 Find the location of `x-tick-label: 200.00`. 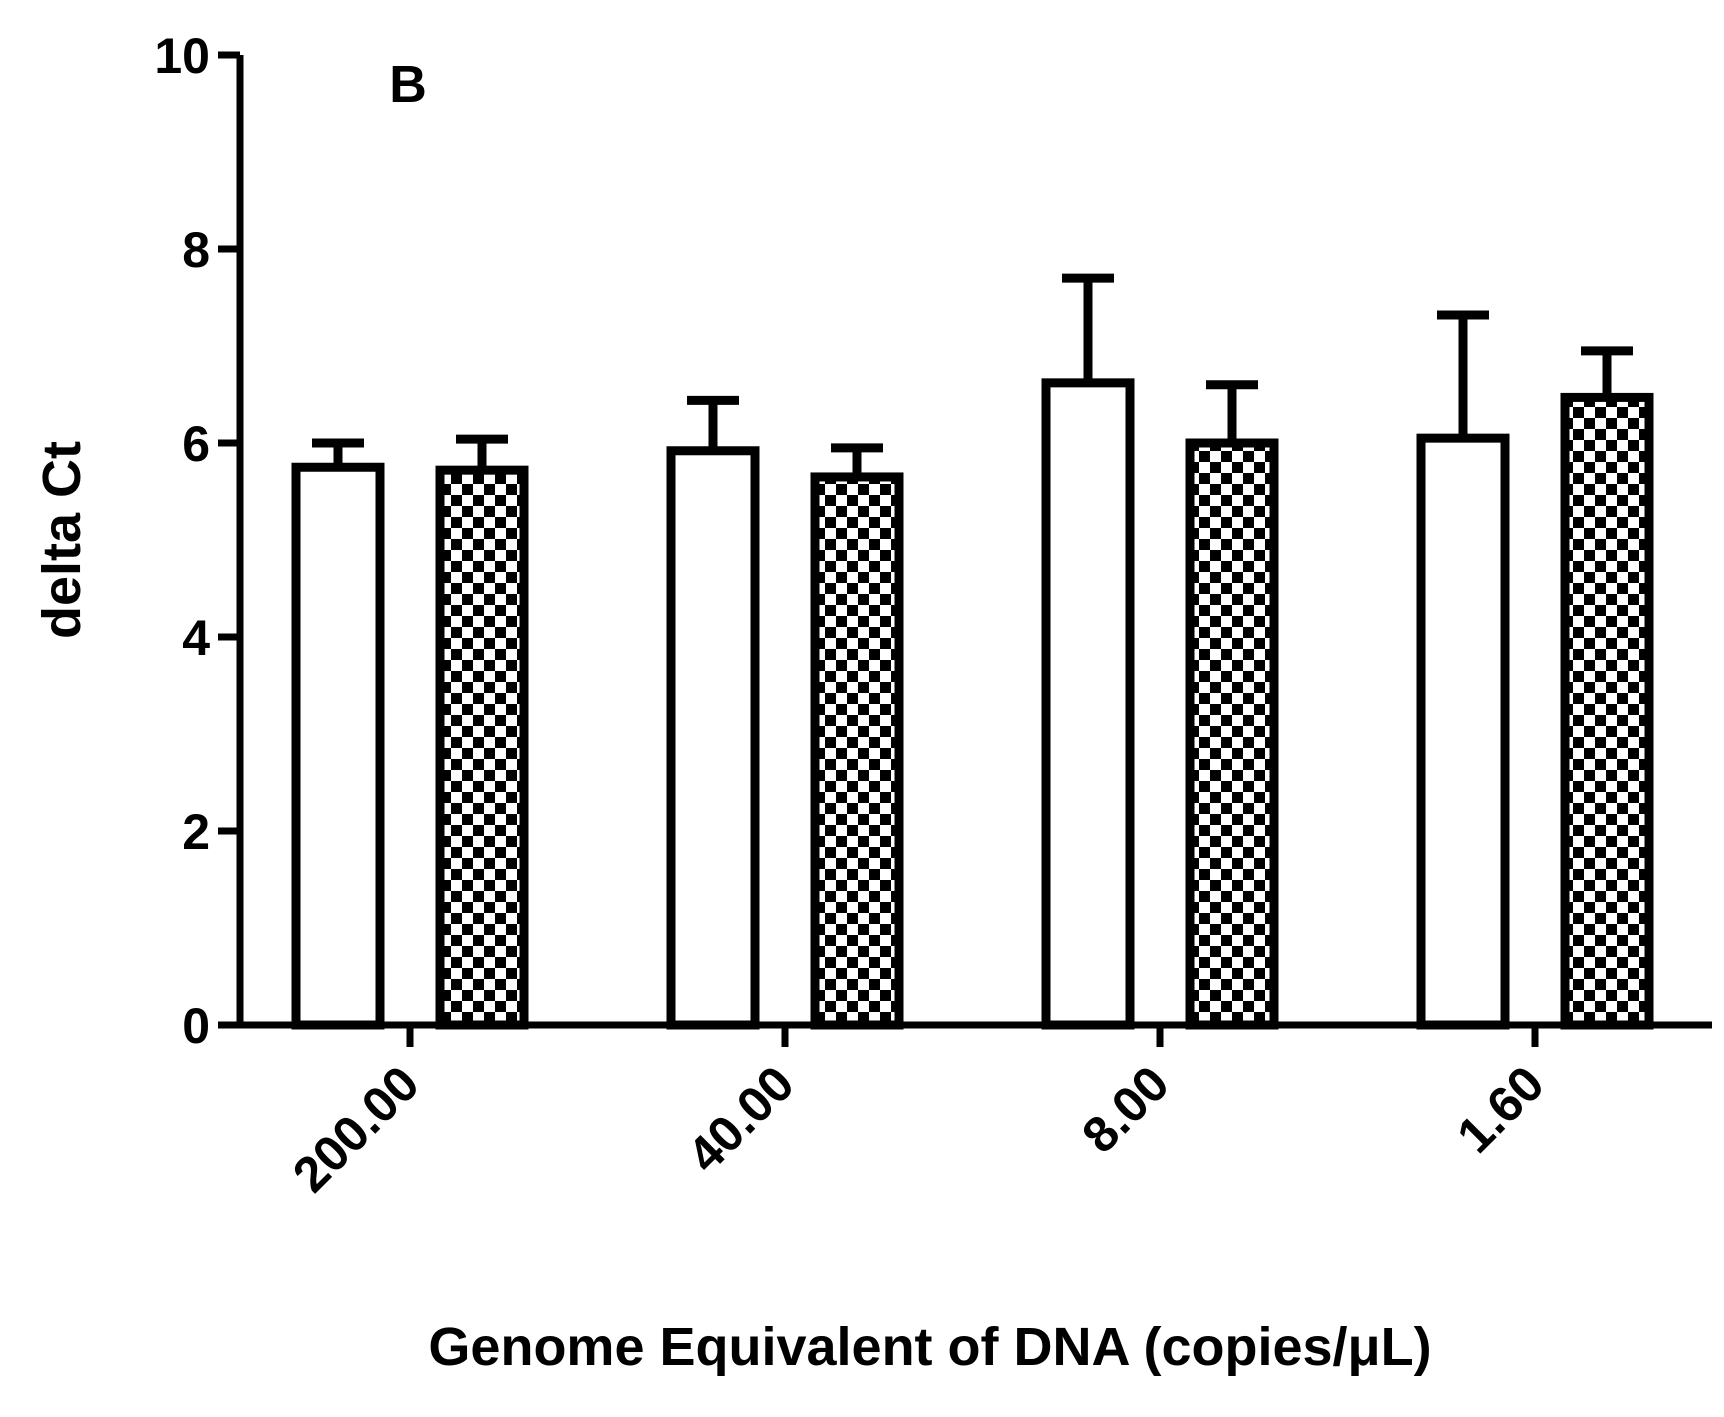

x-tick-label: 200.00 is located at coordinates (356, 1129).